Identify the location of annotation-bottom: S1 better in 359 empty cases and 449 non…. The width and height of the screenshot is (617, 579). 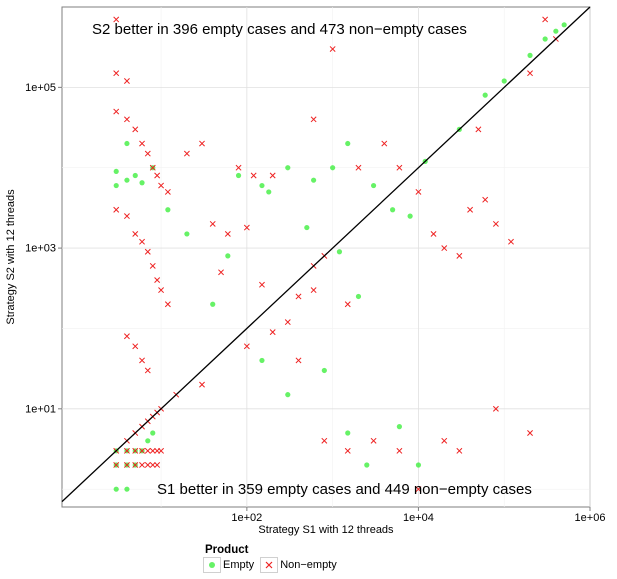
(344, 489).